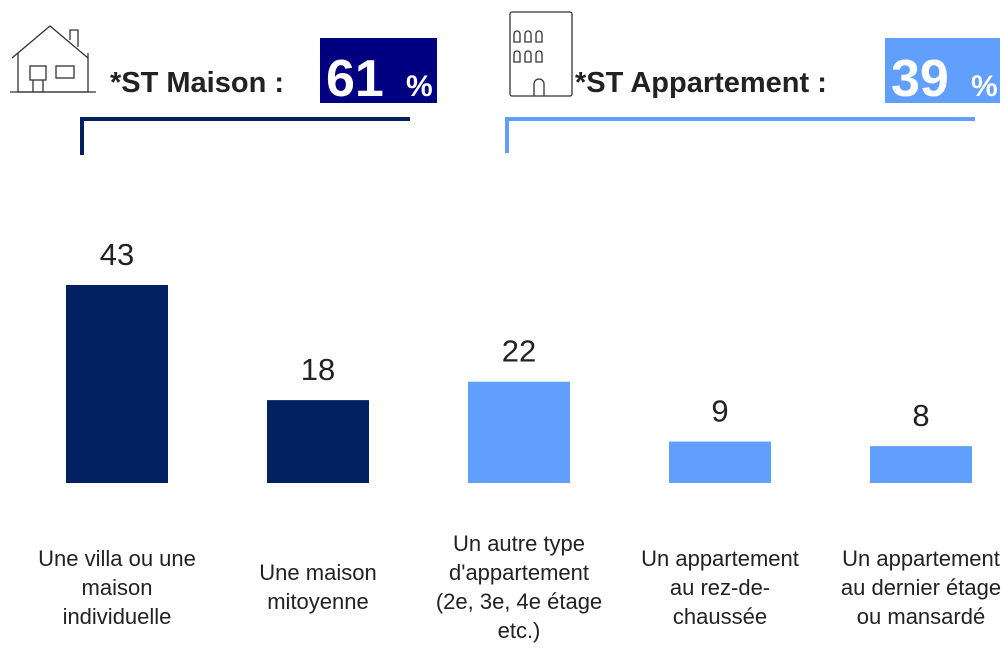 This screenshot has height=666, width=1005. Describe the element at coordinates (920, 79) in the screenshot. I see `group-value: 39` at that location.